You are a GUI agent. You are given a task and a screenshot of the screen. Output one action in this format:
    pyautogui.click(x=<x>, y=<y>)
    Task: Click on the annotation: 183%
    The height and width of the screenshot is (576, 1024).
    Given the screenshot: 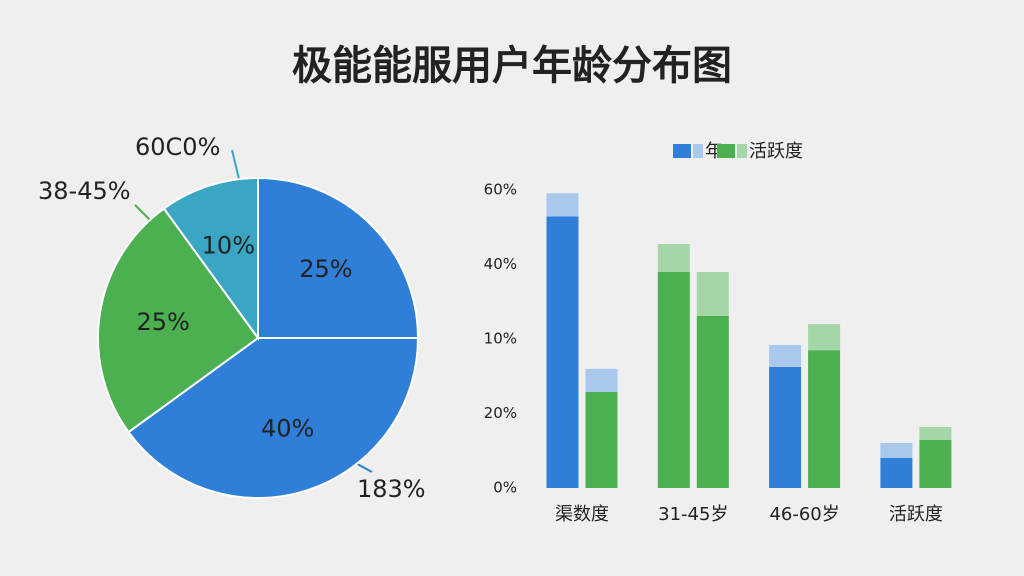 What is the action you would take?
    pyautogui.click(x=391, y=489)
    